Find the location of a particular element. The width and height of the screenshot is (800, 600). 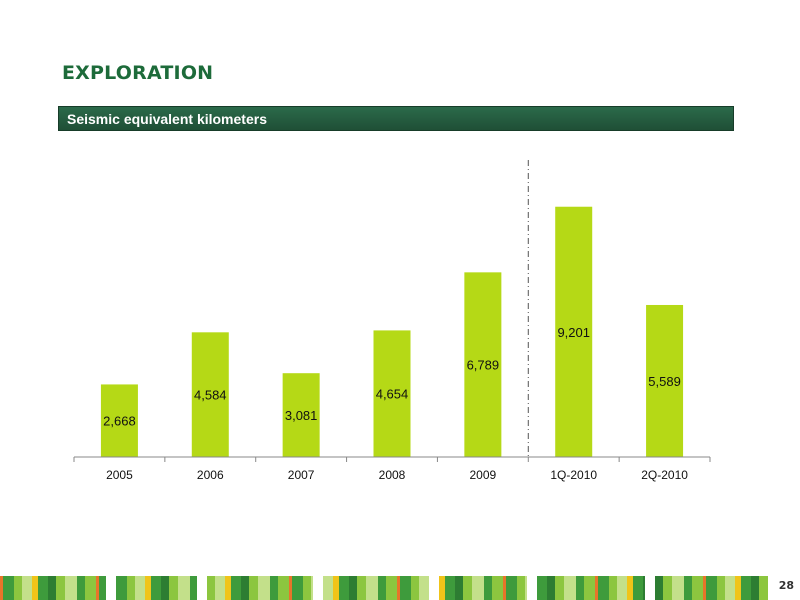

x-tick-2009: 2009 is located at coordinates (483, 475).